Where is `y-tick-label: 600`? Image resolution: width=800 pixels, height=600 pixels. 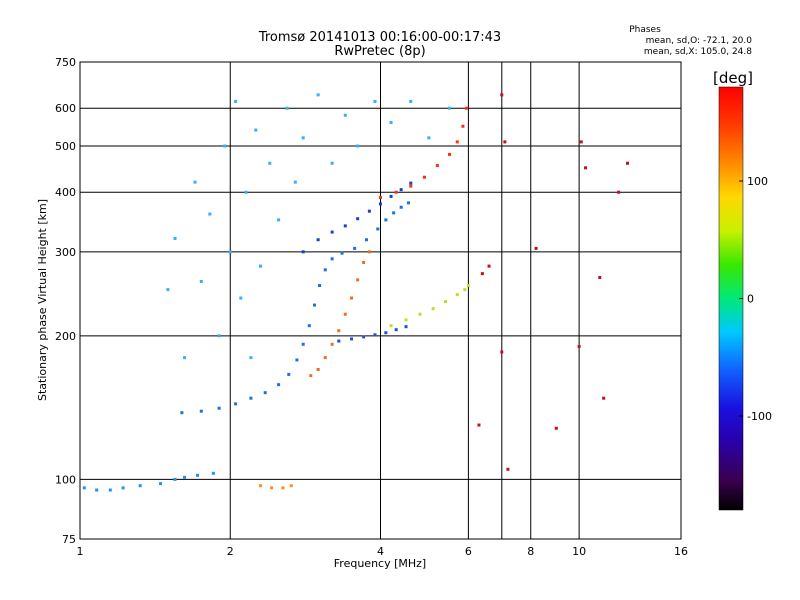 y-tick-label: 600 is located at coordinates (65, 108).